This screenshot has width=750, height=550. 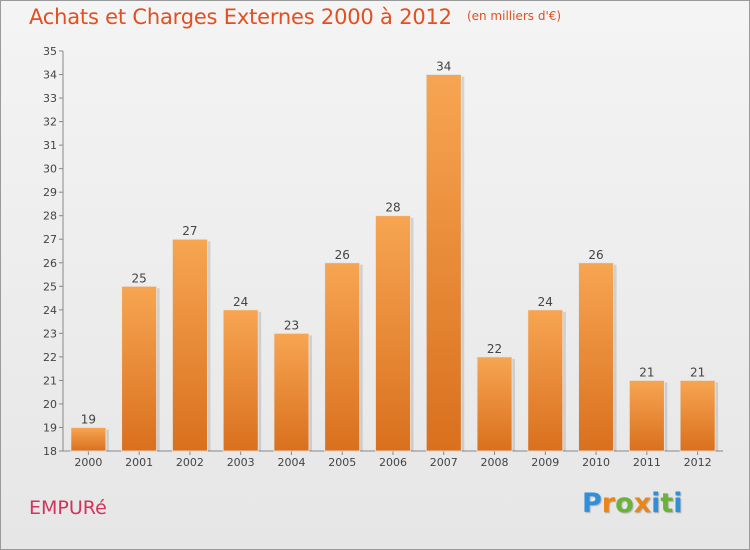 What do you see at coordinates (50, 75) in the screenshot?
I see `y-tick-label: 34` at bounding box center [50, 75].